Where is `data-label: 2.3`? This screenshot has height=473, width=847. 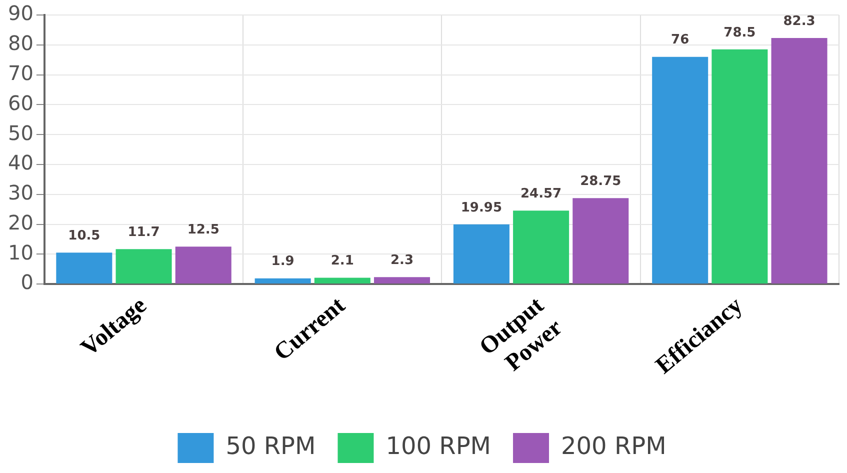 data-label: 2.3 is located at coordinates (402, 260).